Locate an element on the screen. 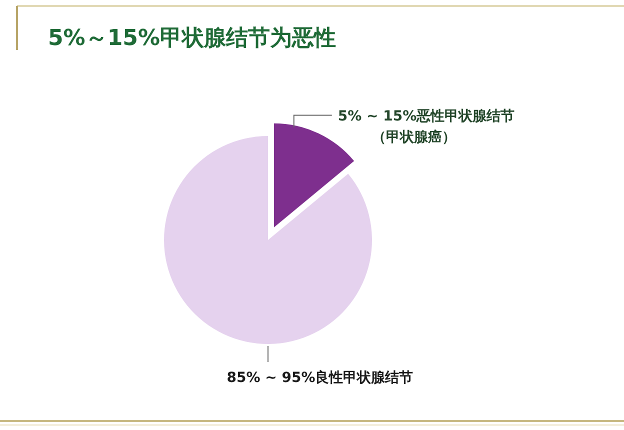 Image resolution: width=624 pixels, height=430 pixels. chart-title: 5%～15%甲状腺结节为恶性 is located at coordinates (192, 38).